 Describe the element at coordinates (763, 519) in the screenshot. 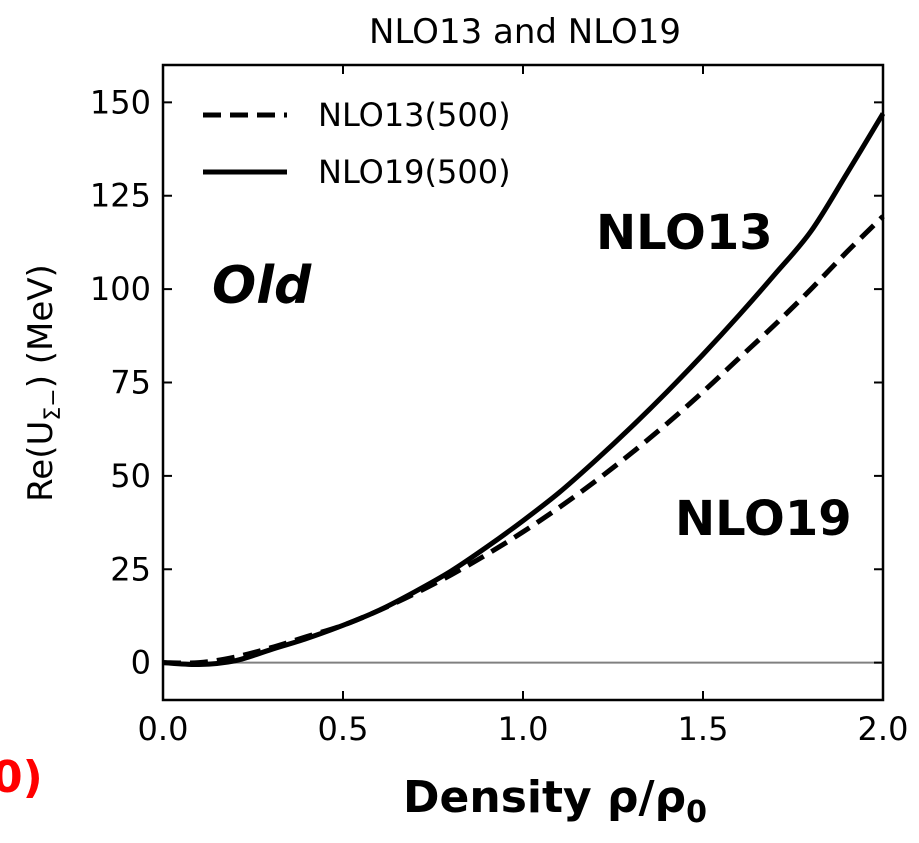

I see `annotation-nlo19: NLO19` at that location.